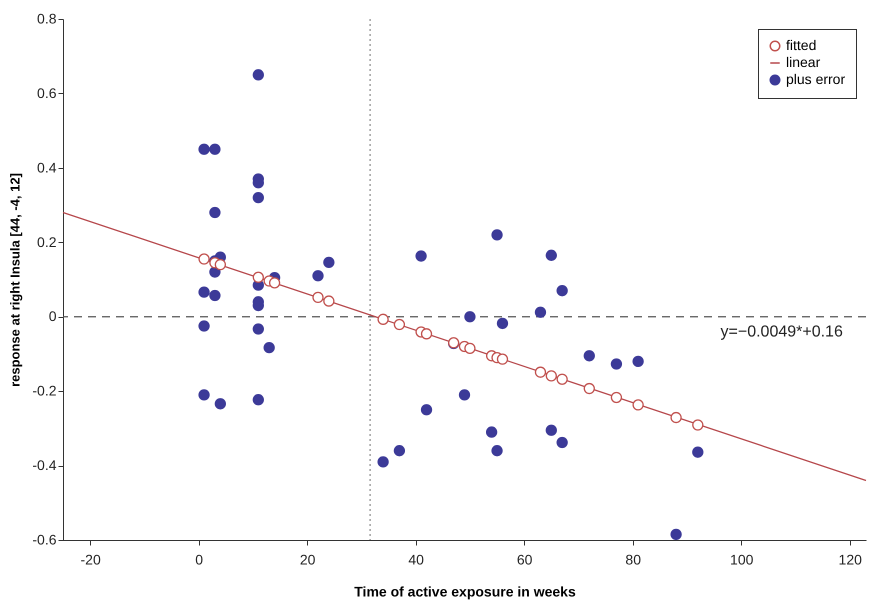 The width and height of the screenshot is (871, 607). What do you see at coordinates (14, 280) in the screenshot?
I see `y-axis-title: response at right Insula [44, -4, 12]` at bounding box center [14, 280].